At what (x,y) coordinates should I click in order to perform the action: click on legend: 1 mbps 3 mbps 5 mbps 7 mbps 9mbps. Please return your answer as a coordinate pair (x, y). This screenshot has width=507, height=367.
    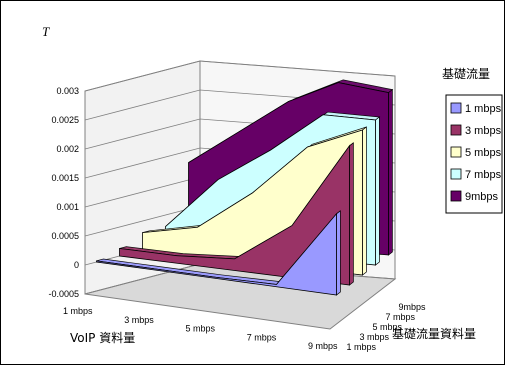
    Looking at the image, I should click on (474, 154).